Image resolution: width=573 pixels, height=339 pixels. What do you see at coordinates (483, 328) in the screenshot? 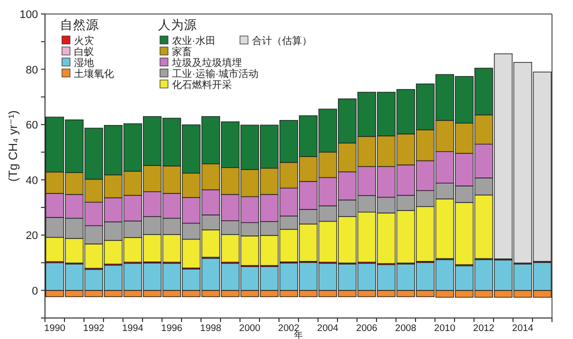
I see `x-tick-label: 2012` at bounding box center [483, 328].